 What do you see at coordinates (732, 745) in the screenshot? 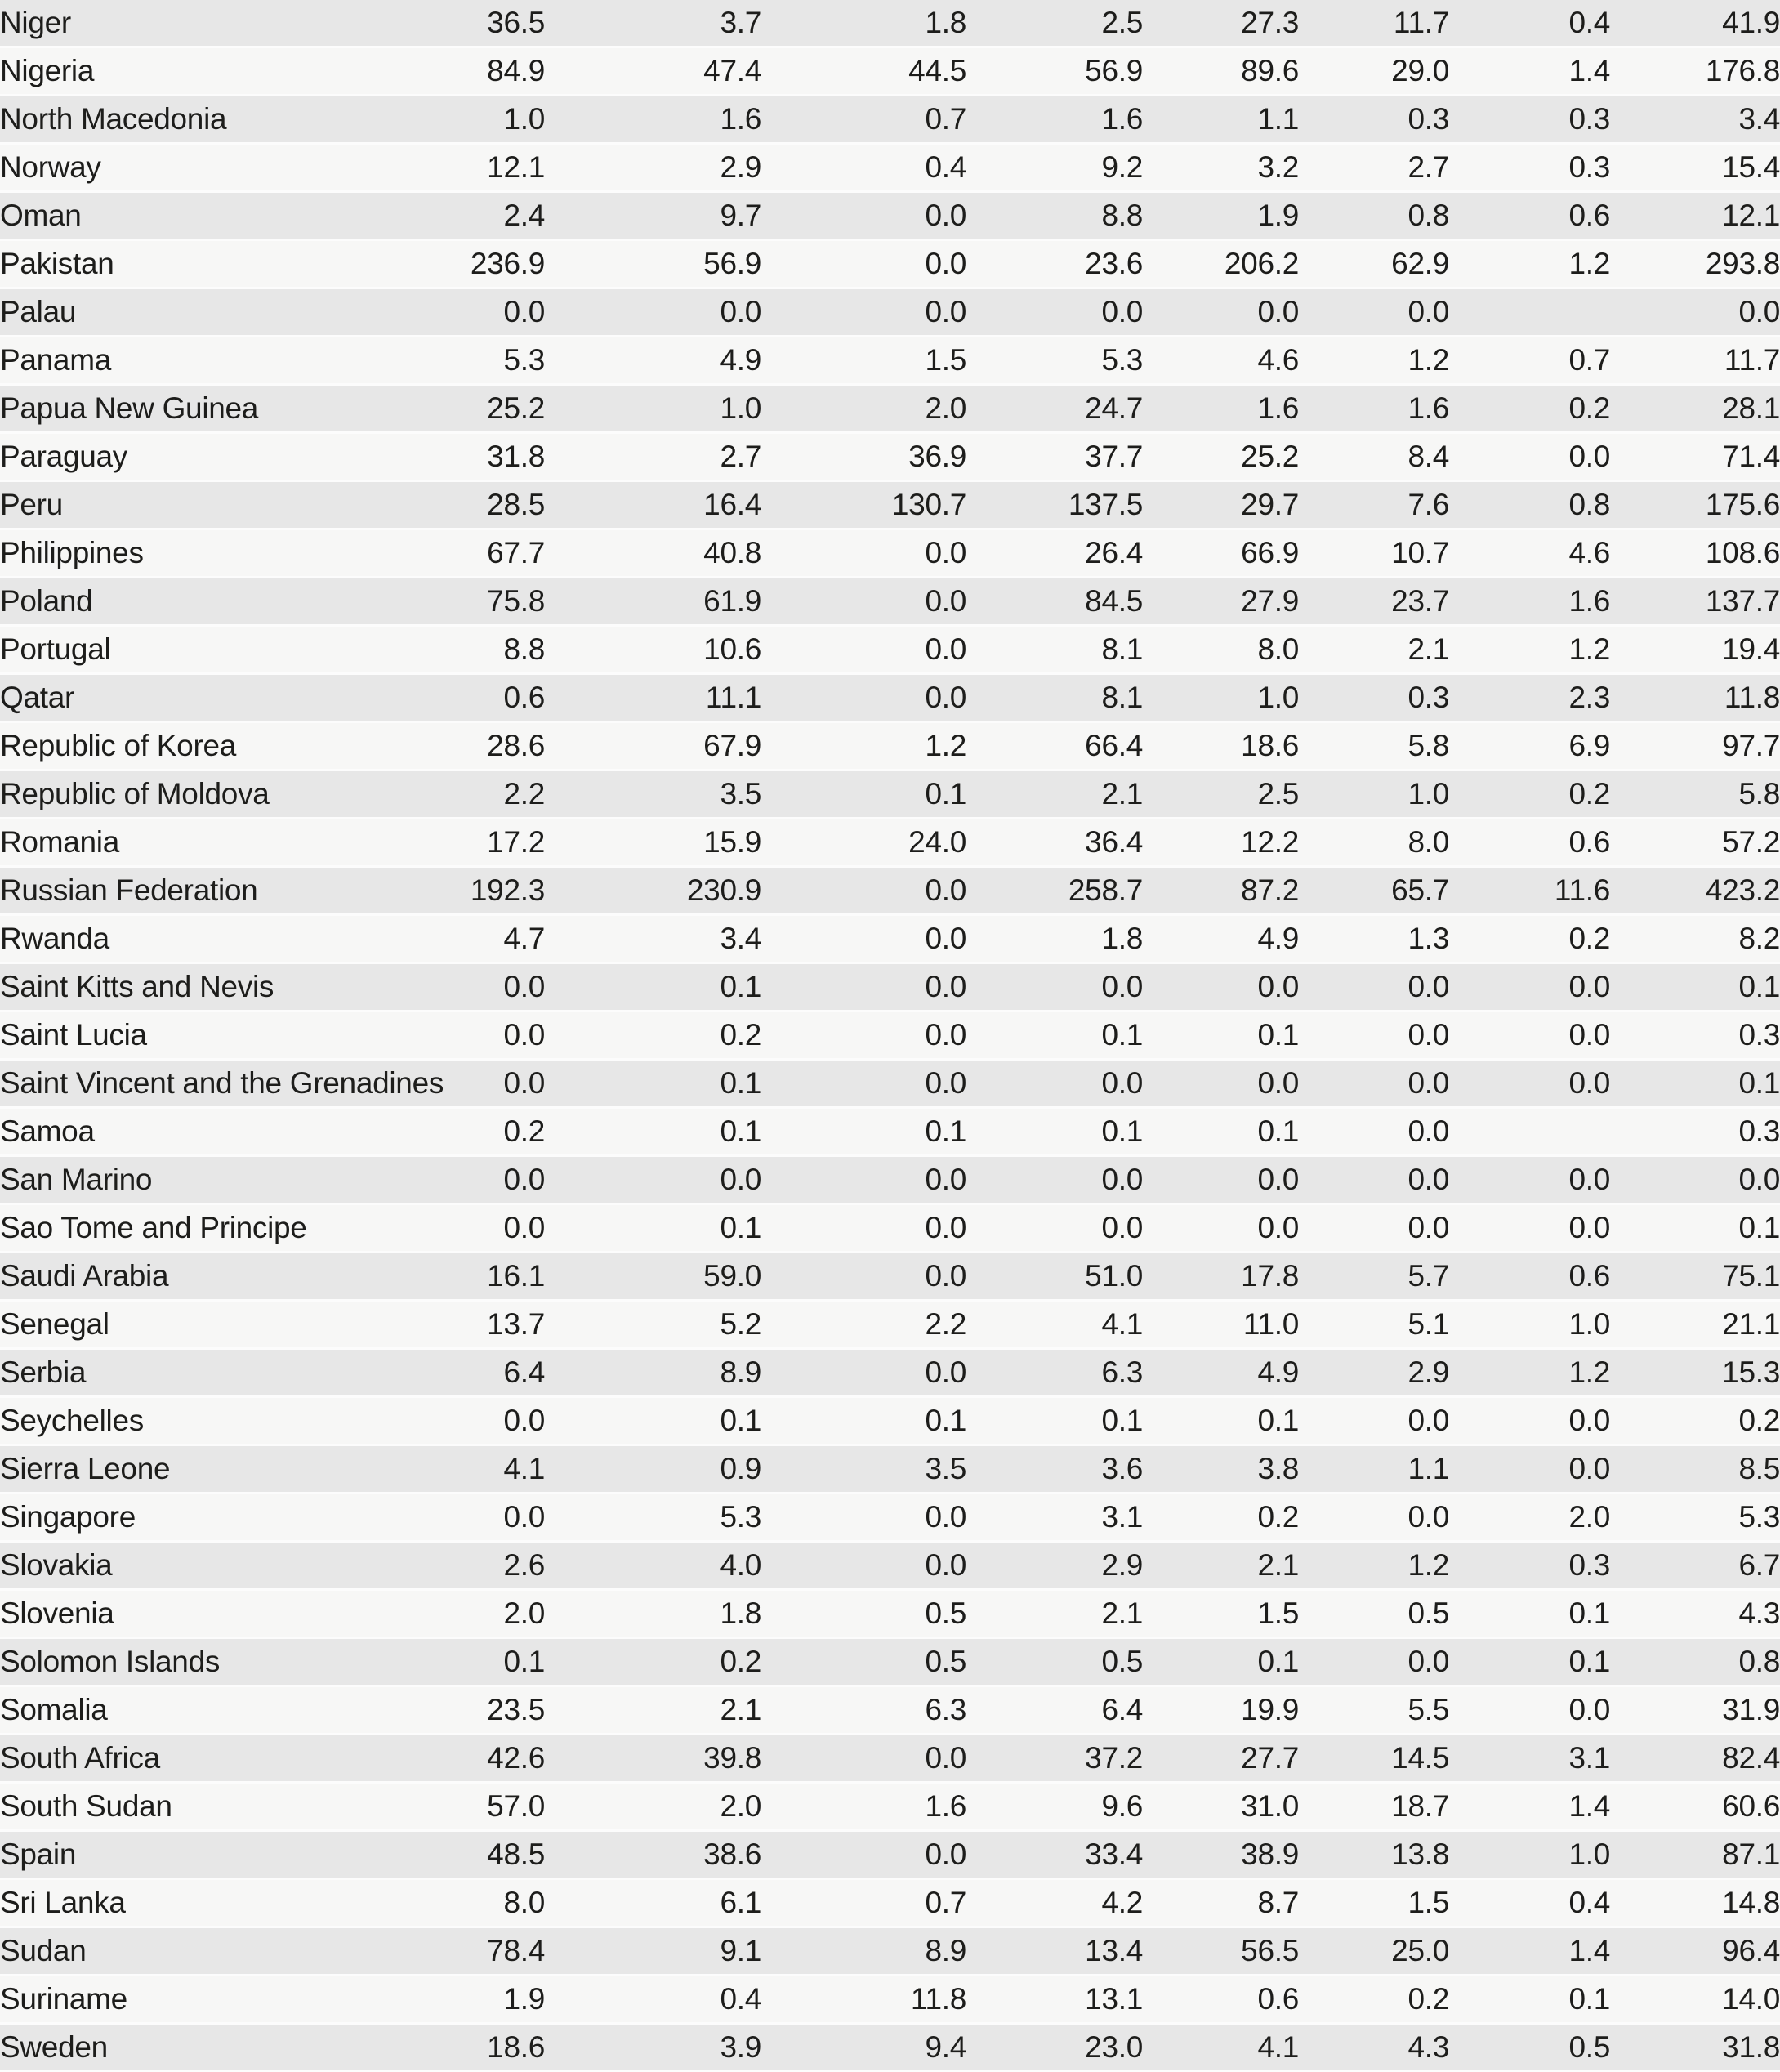
I see `value-cell: 67.9` at bounding box center [732, 745].